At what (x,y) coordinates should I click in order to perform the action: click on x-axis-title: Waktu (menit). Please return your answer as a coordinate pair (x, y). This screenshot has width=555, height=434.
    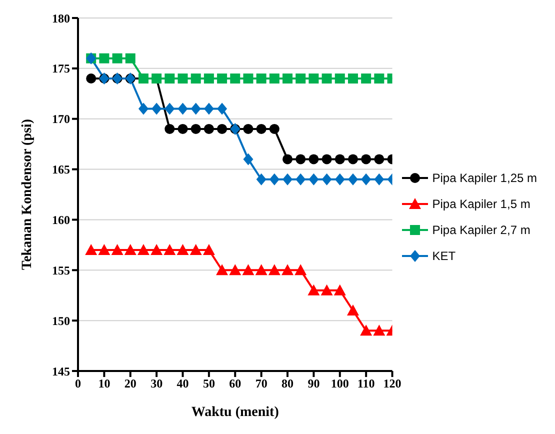
    Looking at the image, I should click on (235, 412).